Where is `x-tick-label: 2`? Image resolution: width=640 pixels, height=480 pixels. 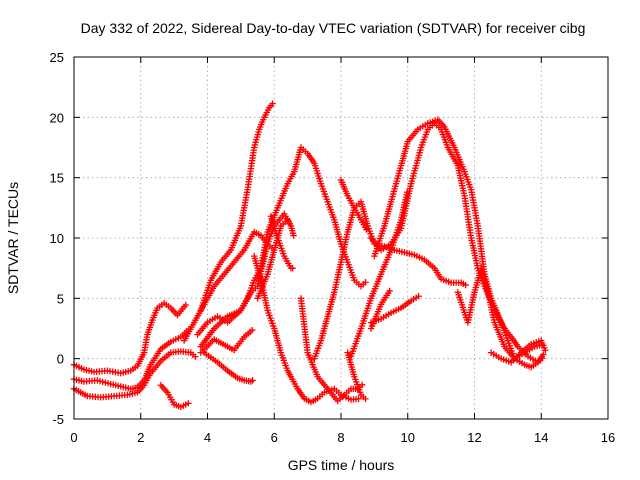
x-tick-label: 2 is located at coordinates (140, 437).